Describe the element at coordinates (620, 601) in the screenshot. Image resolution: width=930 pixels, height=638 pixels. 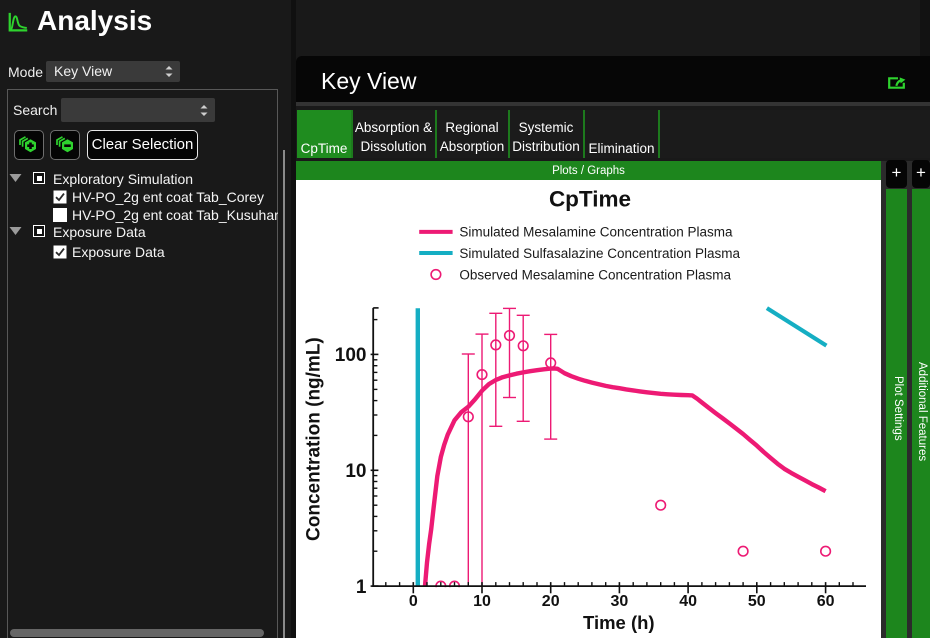
I see `svg-text: 30` at that location.